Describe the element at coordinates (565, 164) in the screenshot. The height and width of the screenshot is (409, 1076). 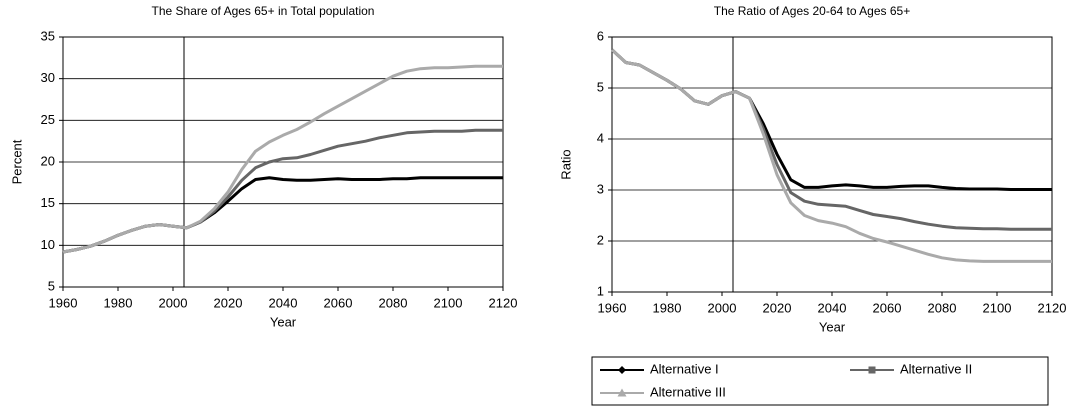
I see `y-axis-title: Ratio` at that location.